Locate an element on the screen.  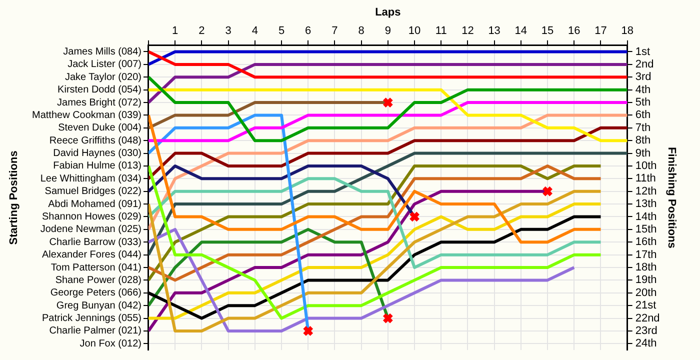
y2-tick-label: 15th is located at coordinates (646, 229).